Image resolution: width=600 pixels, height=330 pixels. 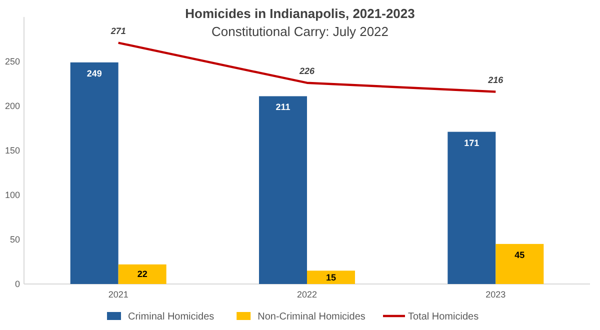 I want to click on data-label: 22, so click(x=142, y=274).